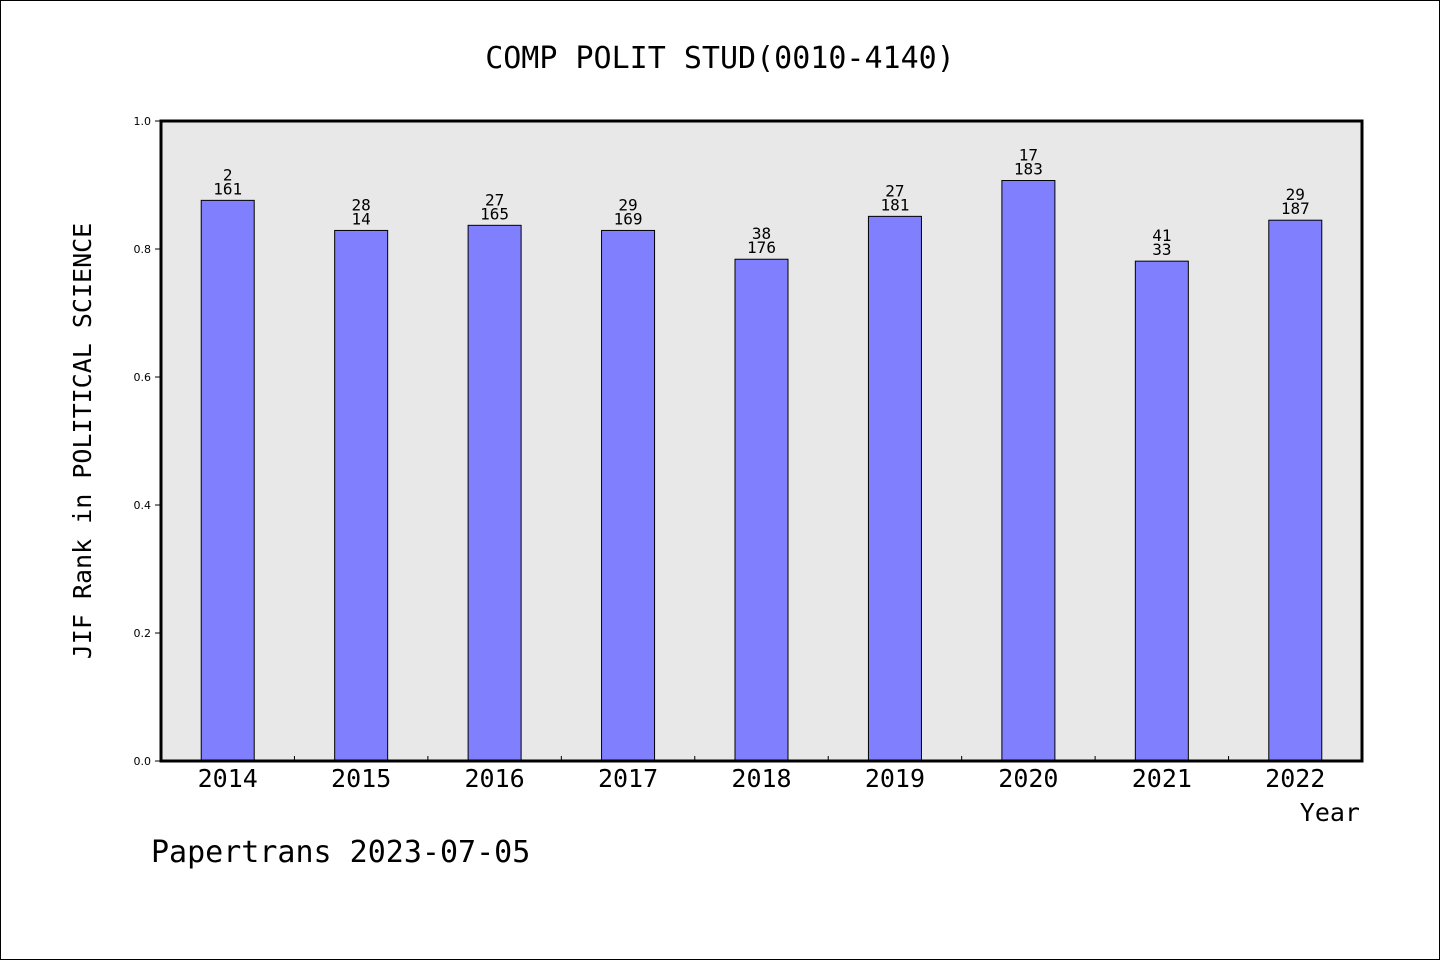 The width and height of the screenshot is (1440, 960). Describe the element at coordinates (341, 852) in the screenshot. I see `footer-note: Papertrans 2023-07-05` at that location.